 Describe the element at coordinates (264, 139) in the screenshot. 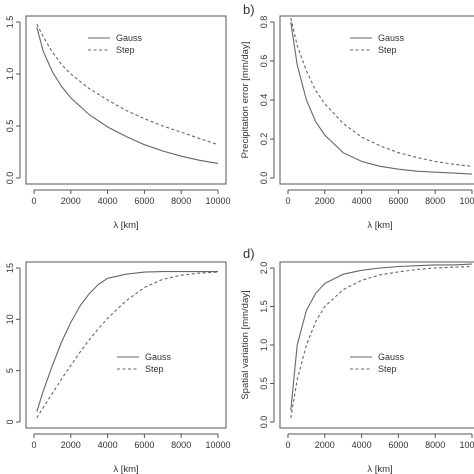

I see `y-tick-label: 0.2` at that location.